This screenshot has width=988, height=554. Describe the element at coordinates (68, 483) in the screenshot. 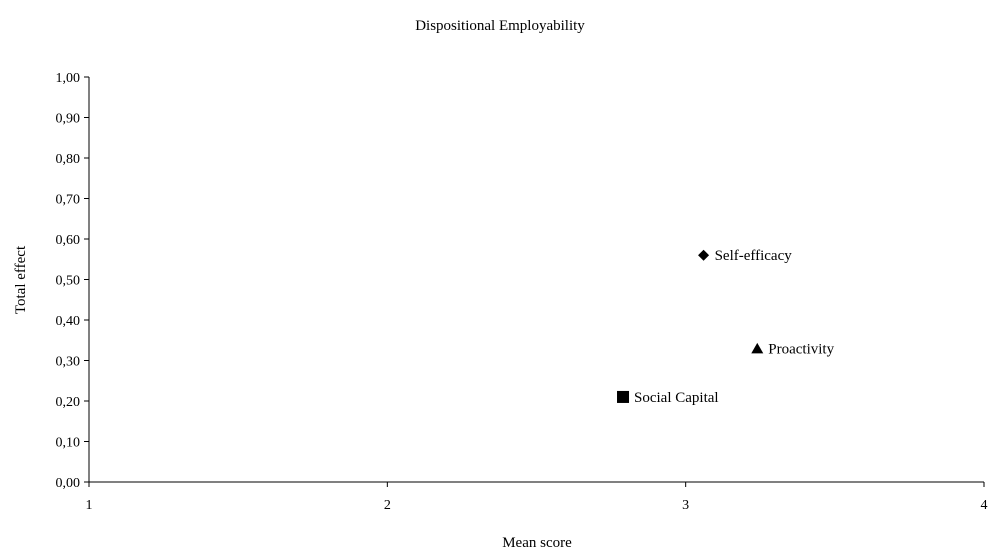

I see `y-tick-label: 0,00` at that location.